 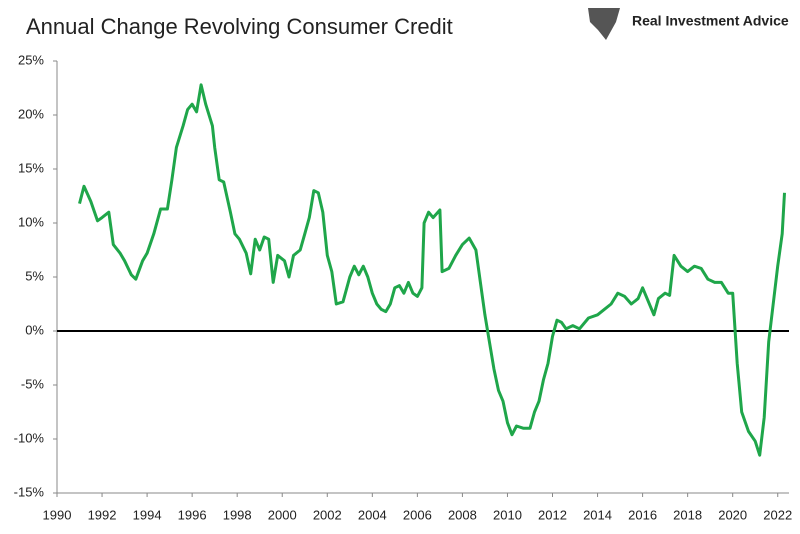 I want to click on x-tick-label: 2004, so click(x=372, y=514).